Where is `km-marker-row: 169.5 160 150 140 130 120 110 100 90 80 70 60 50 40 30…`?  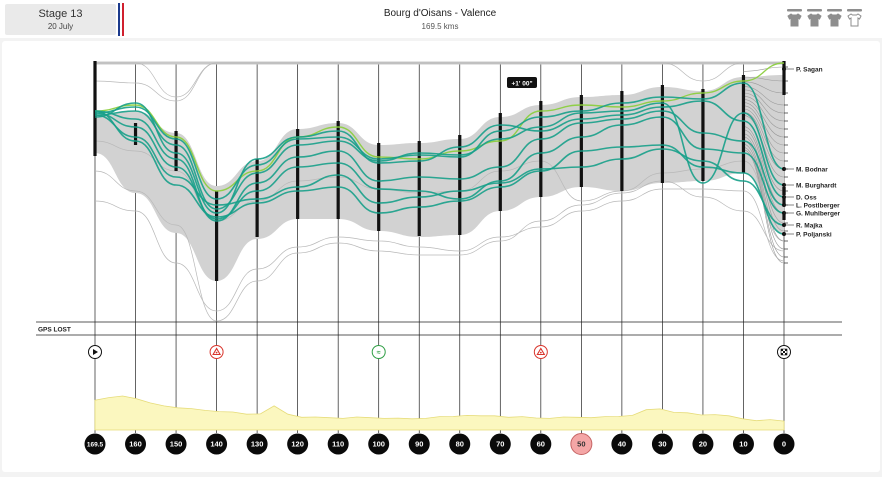
km-marker-row: 169.5 160 150 140 130 120 110 100 90 80 70 60 50 40 30… is located at coordinates (439, 444).